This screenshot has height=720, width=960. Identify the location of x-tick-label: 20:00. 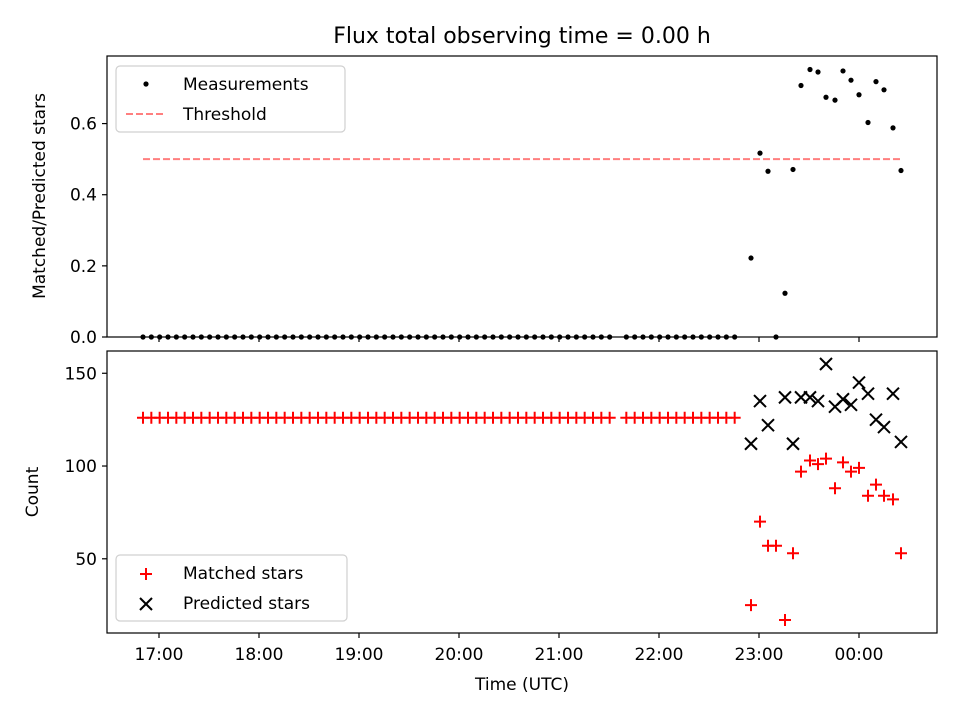
(459, 655).